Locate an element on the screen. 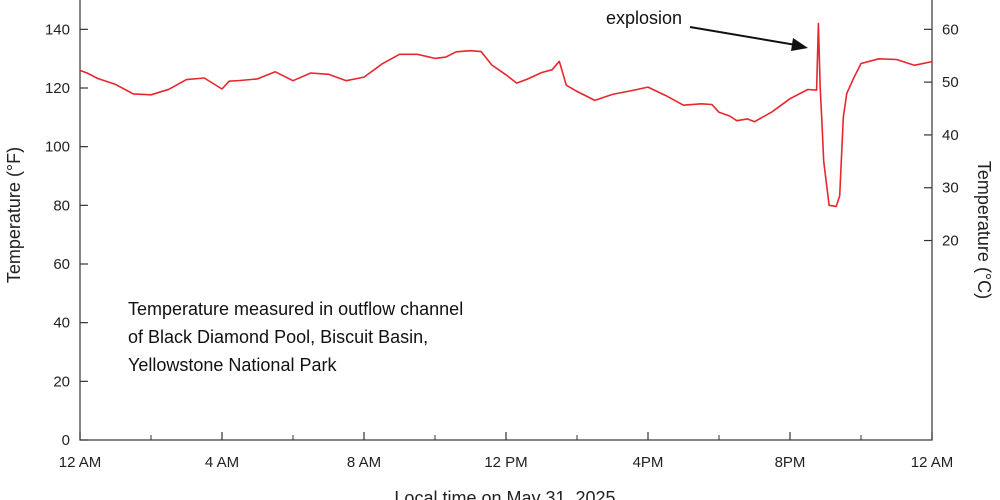 This screenshot has width=1000, height=500. y-axis-title-left: Temperature (°F) is located at coordinates (14, 215).